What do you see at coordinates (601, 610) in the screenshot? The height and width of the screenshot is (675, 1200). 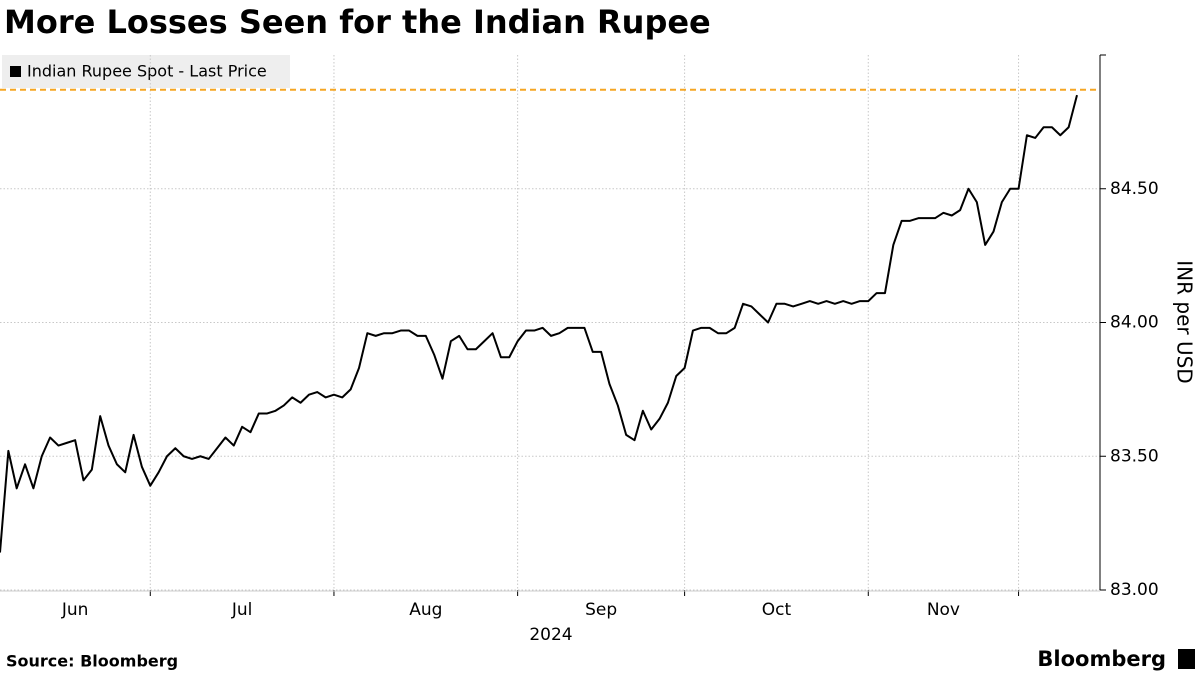 I see `x-tick-label: Sep` at bounding box center [601, 610].